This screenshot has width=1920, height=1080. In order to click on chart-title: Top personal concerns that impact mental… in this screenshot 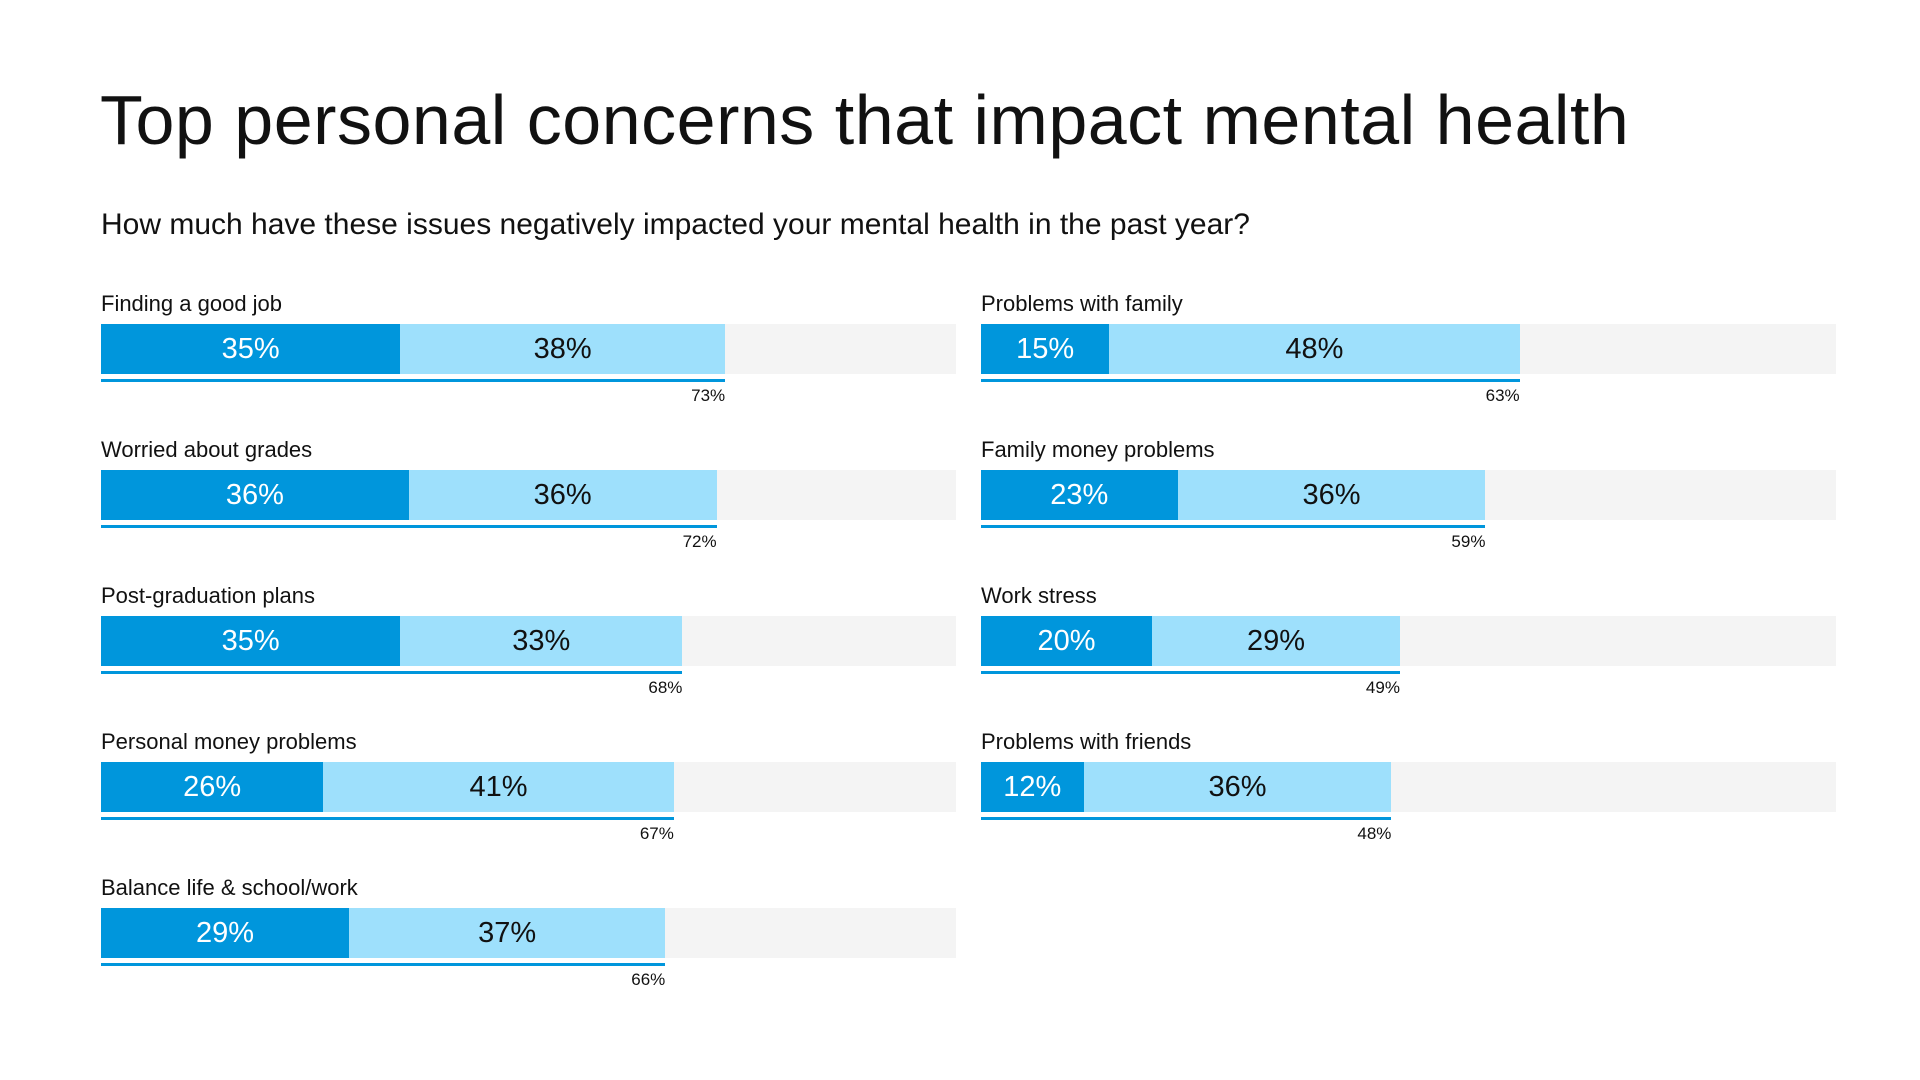, I will do `click(865, 120)`.